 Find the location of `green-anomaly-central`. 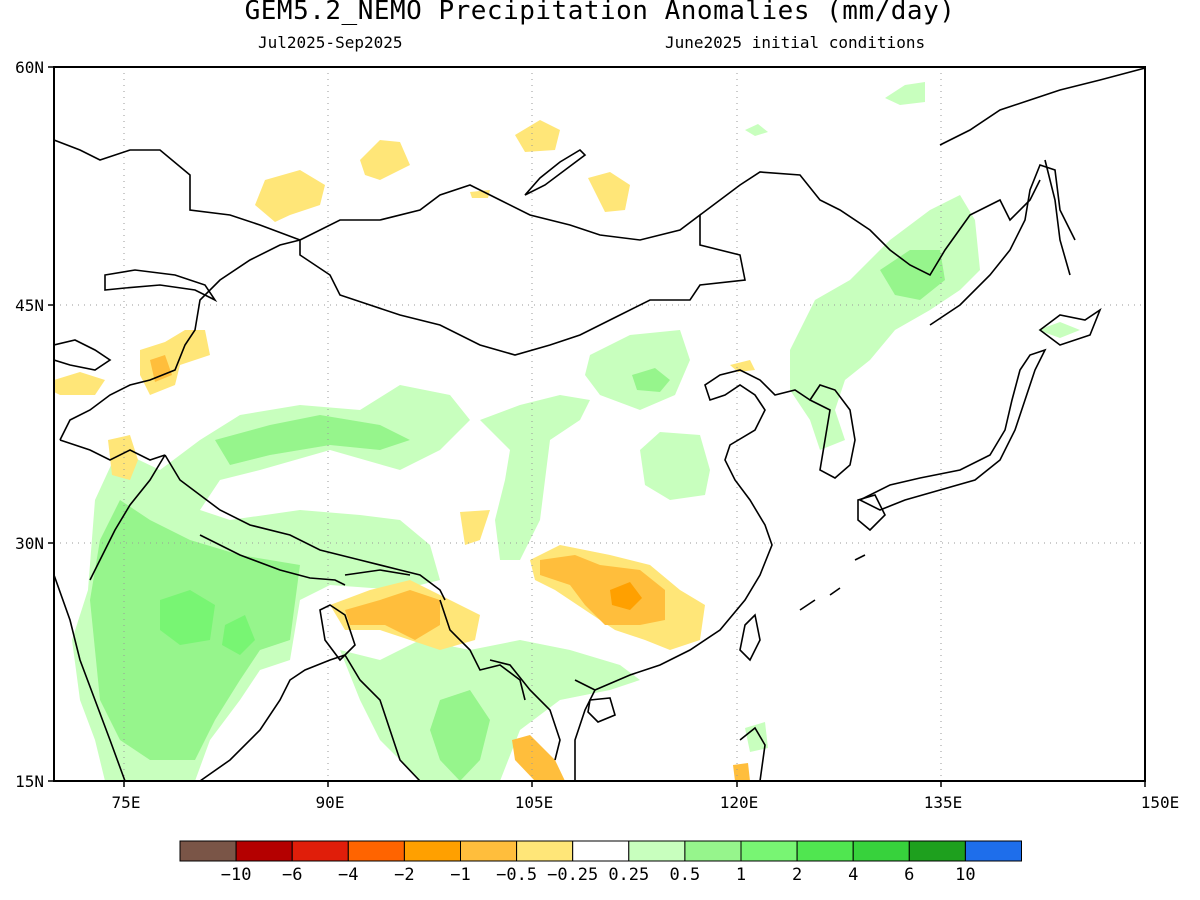

green-anomaly-central is located at coordinates (535, 477).